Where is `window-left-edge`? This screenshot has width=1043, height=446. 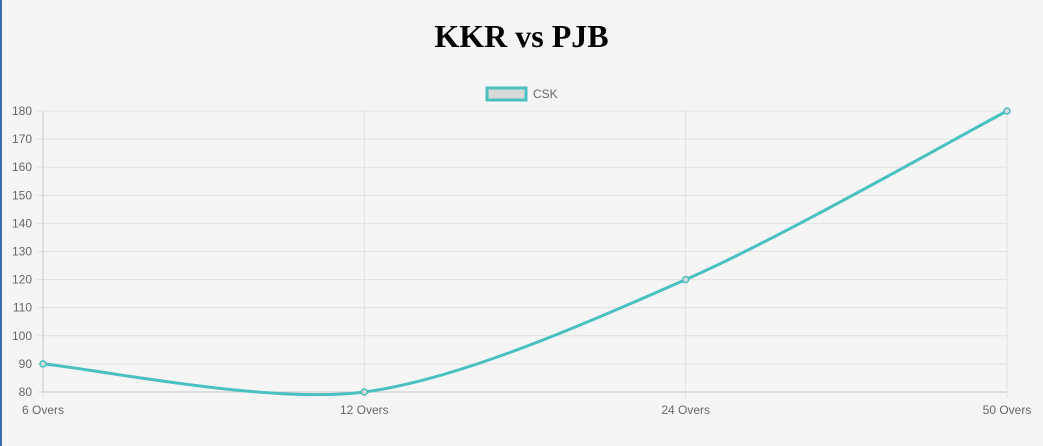 window-left-edge is located at coordinates (1, 223).